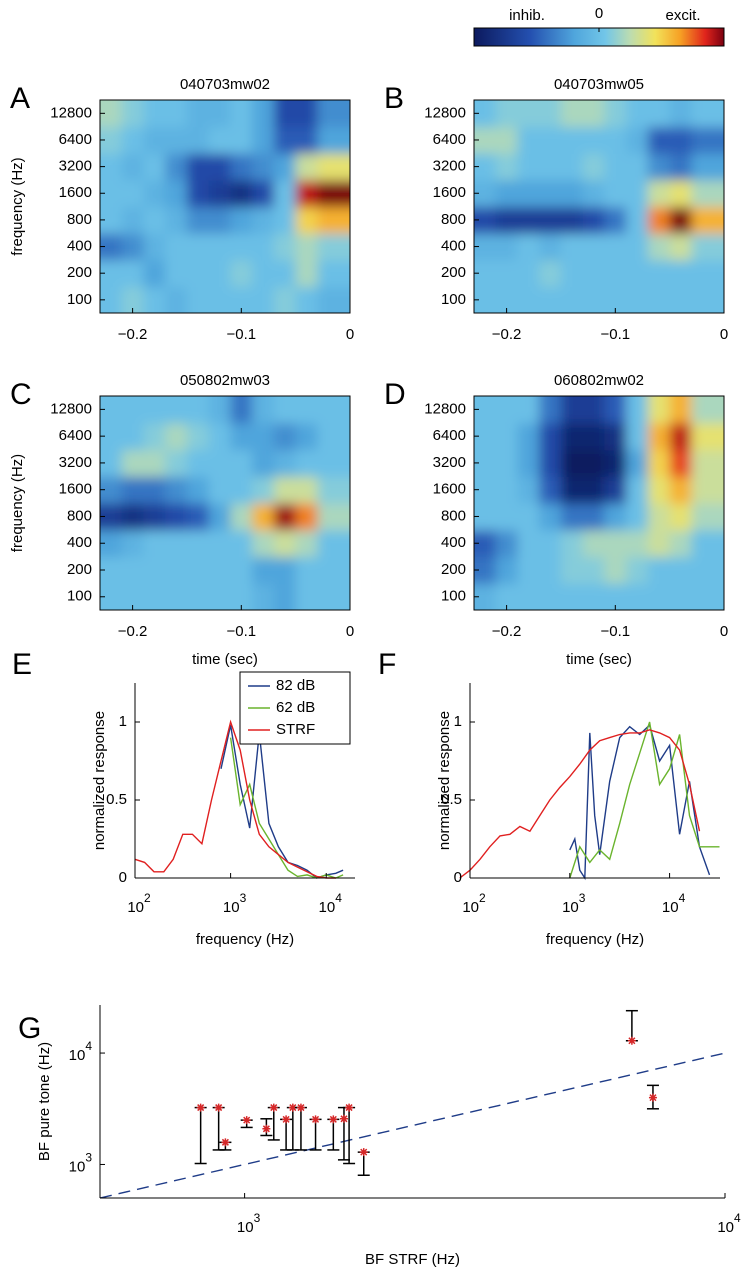  What do you see at coordinates (599, 380) in the screenshot?
I see `panel-title: 060802mw02` at bounding box center [599, 380].